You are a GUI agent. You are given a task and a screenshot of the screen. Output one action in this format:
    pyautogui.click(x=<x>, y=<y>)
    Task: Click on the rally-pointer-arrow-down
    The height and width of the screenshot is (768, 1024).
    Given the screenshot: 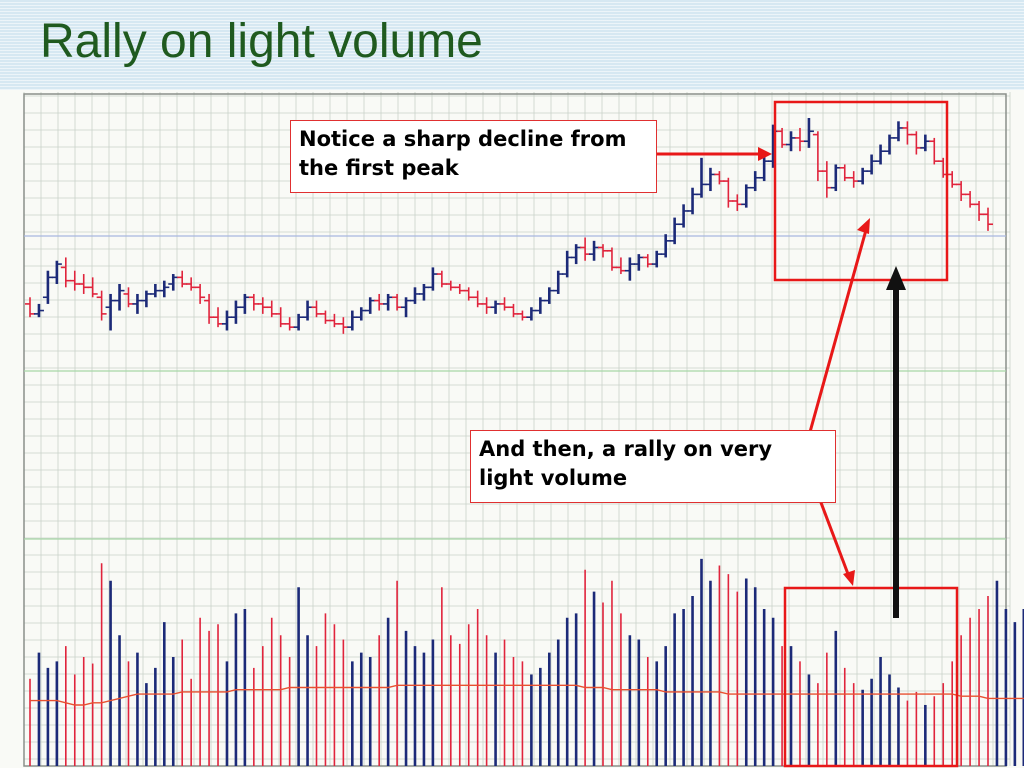 What is the action you would take?
    pyautogui.click(x=834, y=537)
    